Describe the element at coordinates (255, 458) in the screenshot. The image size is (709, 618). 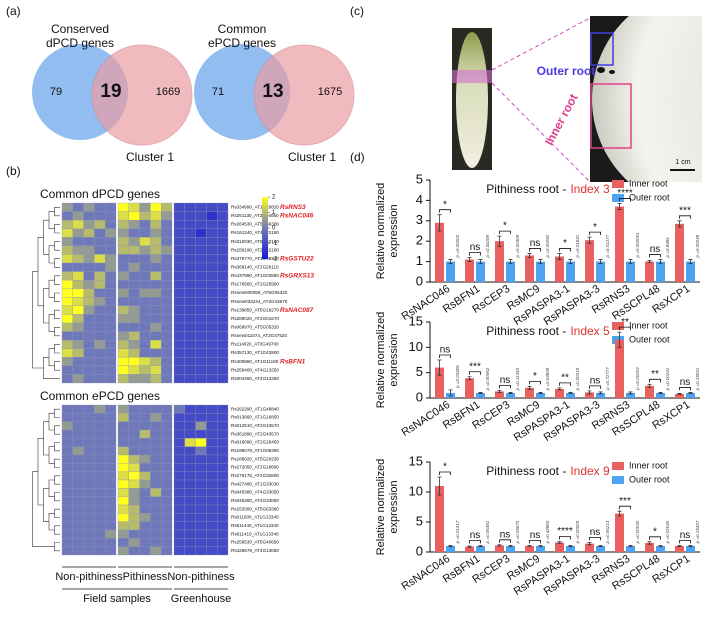
I see `gene-label: Rs188020_AT5G20230` at that location.